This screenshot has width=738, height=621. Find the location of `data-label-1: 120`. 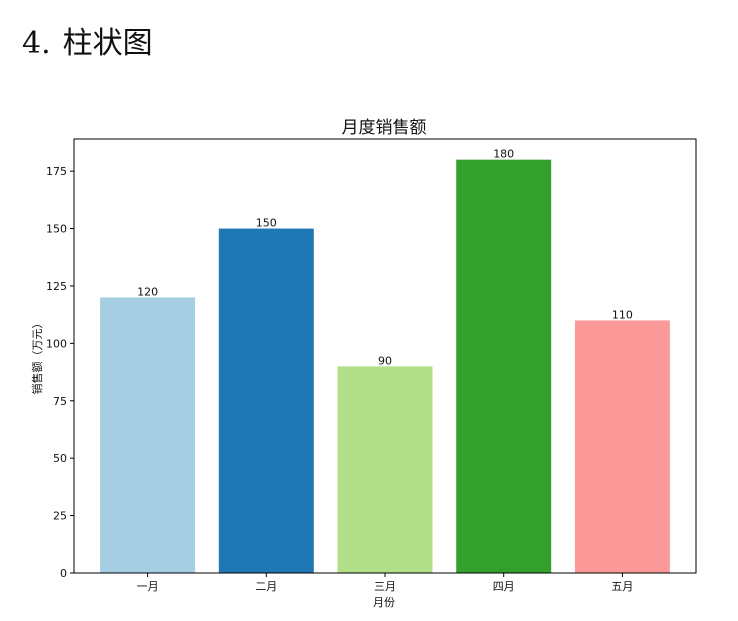

data-label-1: 120 is located at coordinates (147, 291).